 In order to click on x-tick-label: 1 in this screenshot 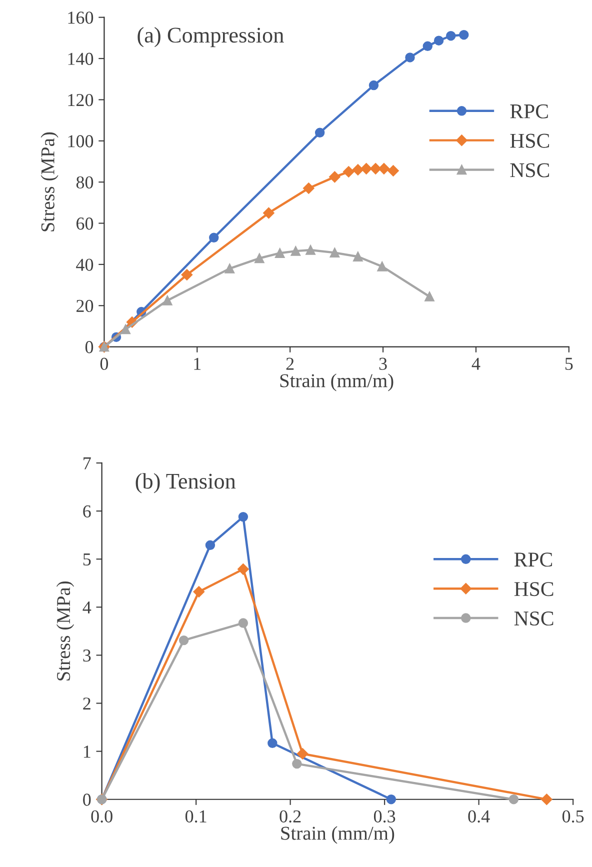, I will do `click(197, 364)`.